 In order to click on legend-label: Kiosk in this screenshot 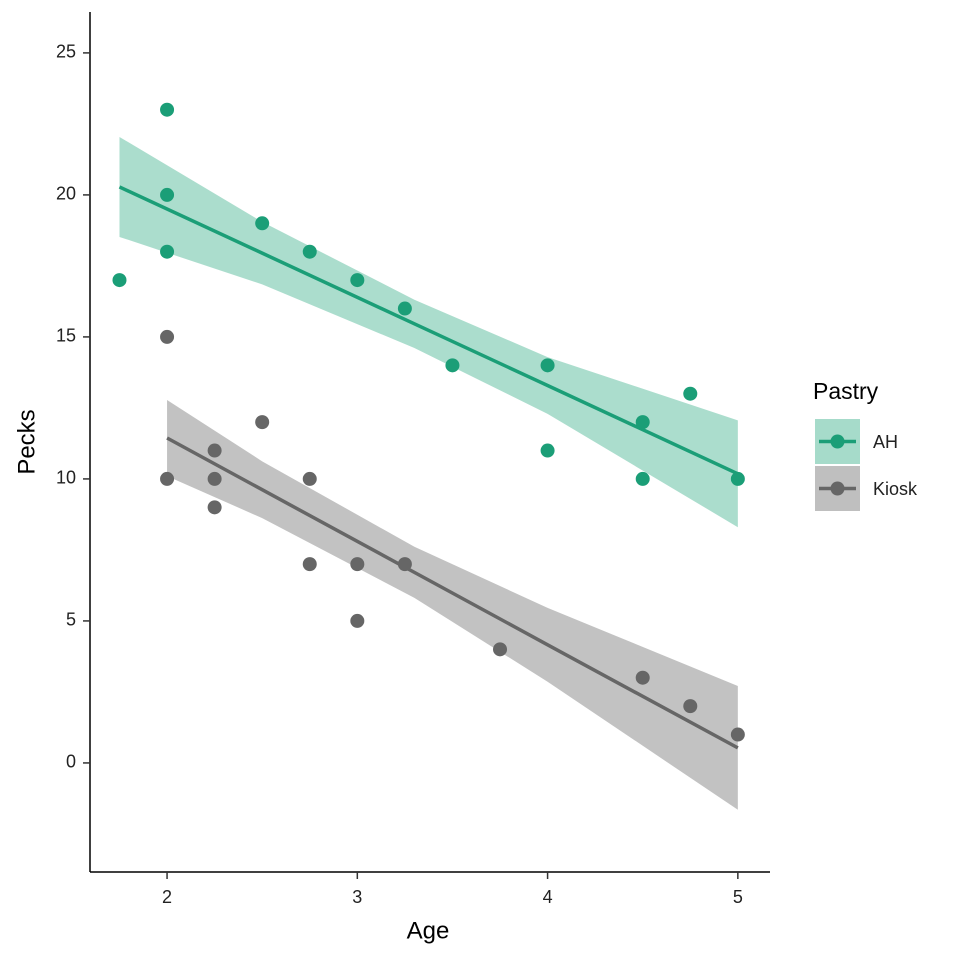, I will do `click(895, 489)`.